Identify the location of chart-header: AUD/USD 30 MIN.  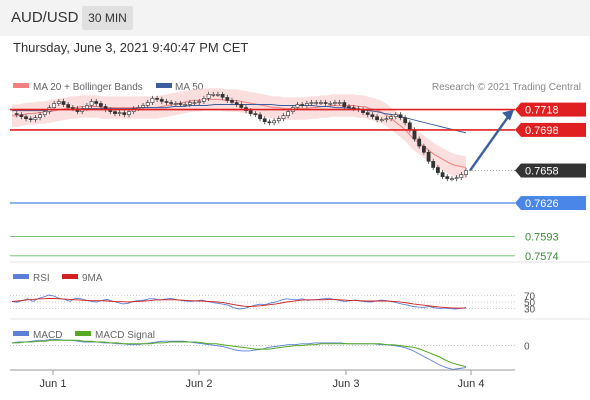
(295, 18).